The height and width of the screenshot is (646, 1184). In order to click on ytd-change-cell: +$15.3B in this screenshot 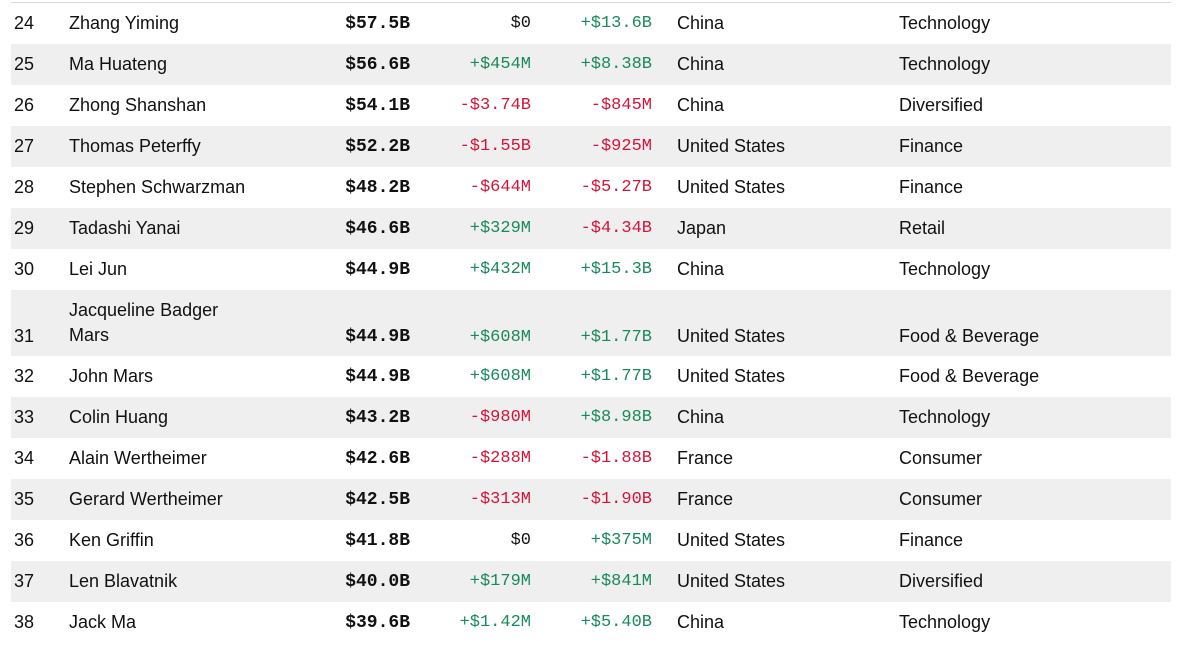, I will do `click(616, 269)`.